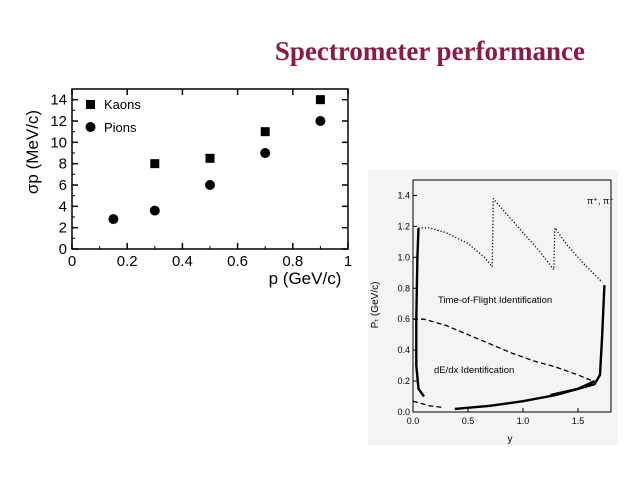  I want to click on y-tick-label: 8, so click(63, 164).